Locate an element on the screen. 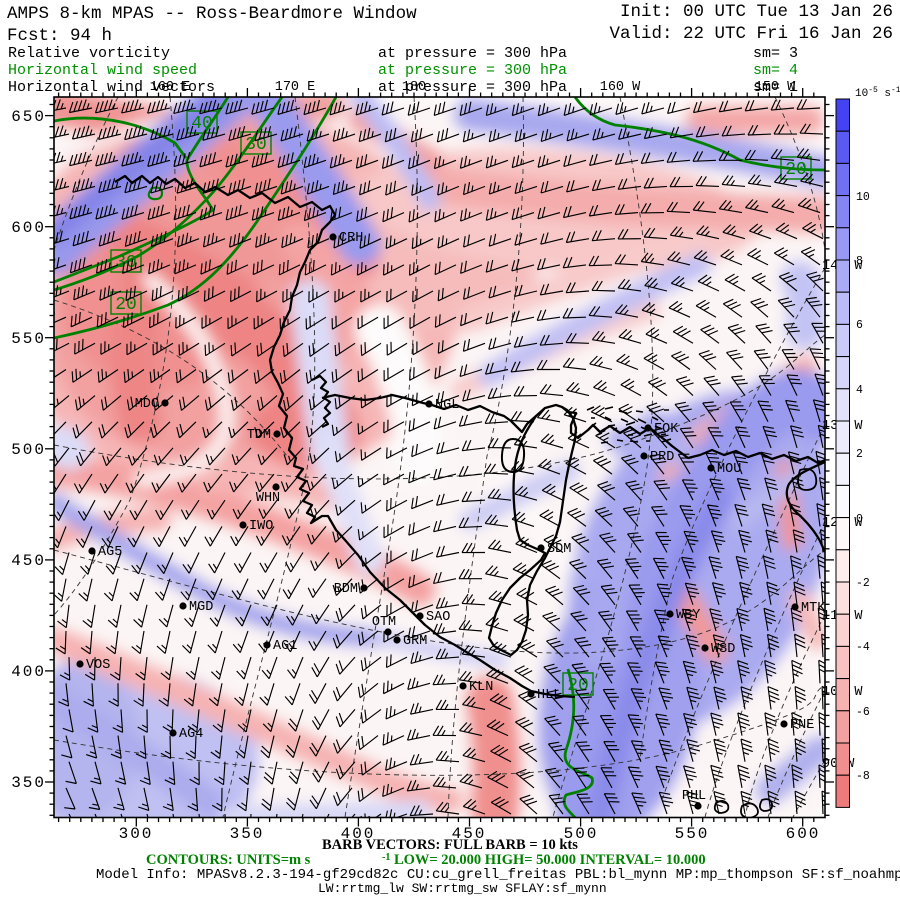 Image resolution: width=900 pixels, height=900 pixels. svg-text: 10-5 s-1 is located at coordinates (877, 93).